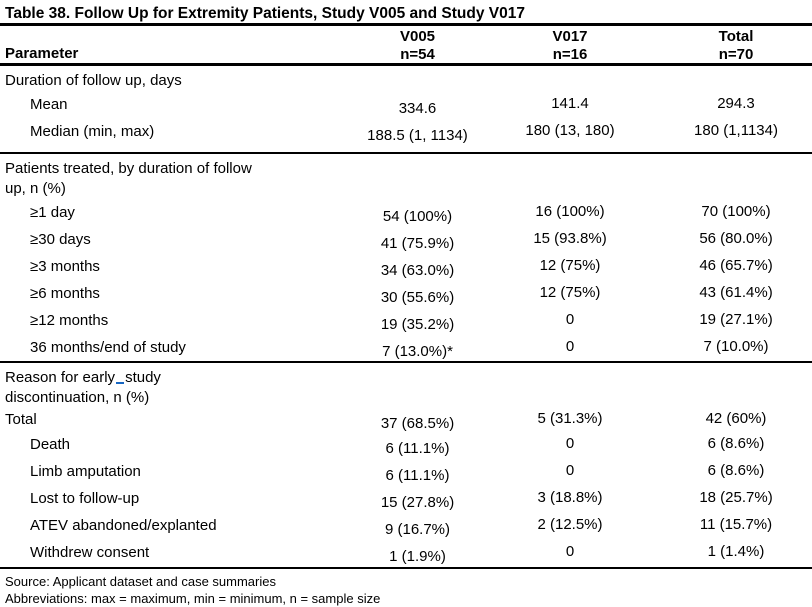 This screenshot has height=607, width=812. Describe the element at coordinates (90, 552) in the screenshot. I see `row-label: Withdrew consent` at that location.